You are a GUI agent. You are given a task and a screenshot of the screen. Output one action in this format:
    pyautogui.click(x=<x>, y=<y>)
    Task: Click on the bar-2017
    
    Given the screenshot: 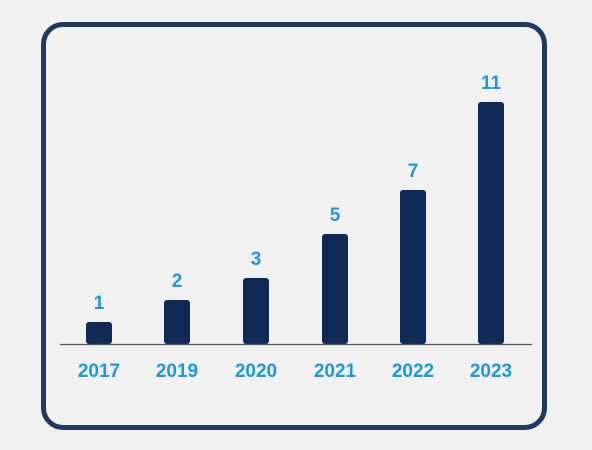 What is the action you would take?
    pyautogui.click(x=99, y=333)
    